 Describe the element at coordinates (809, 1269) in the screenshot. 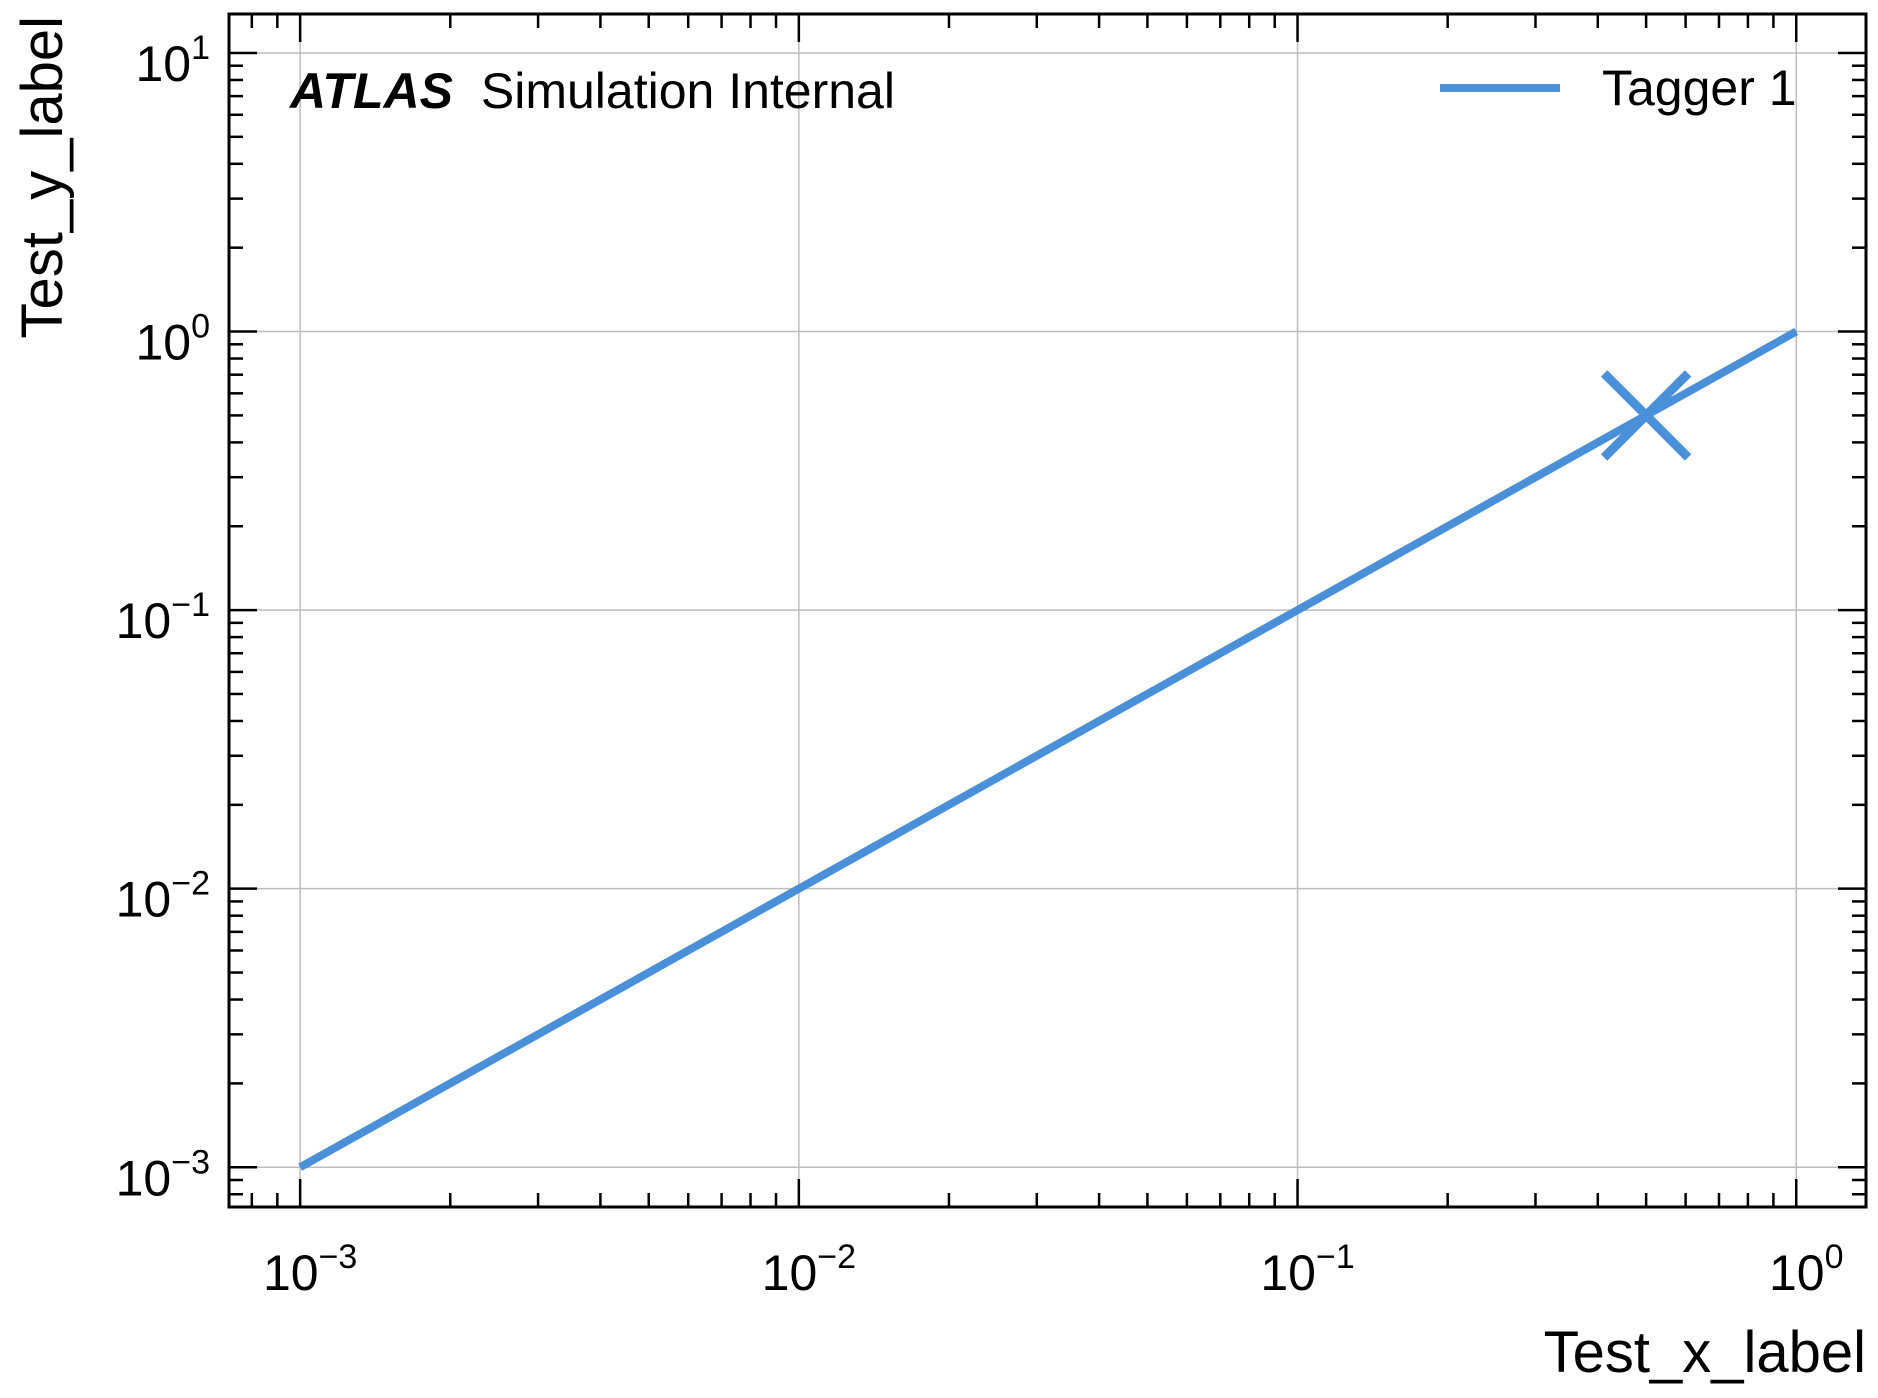

I see `x-tick-label: 10⁻²` at that location.